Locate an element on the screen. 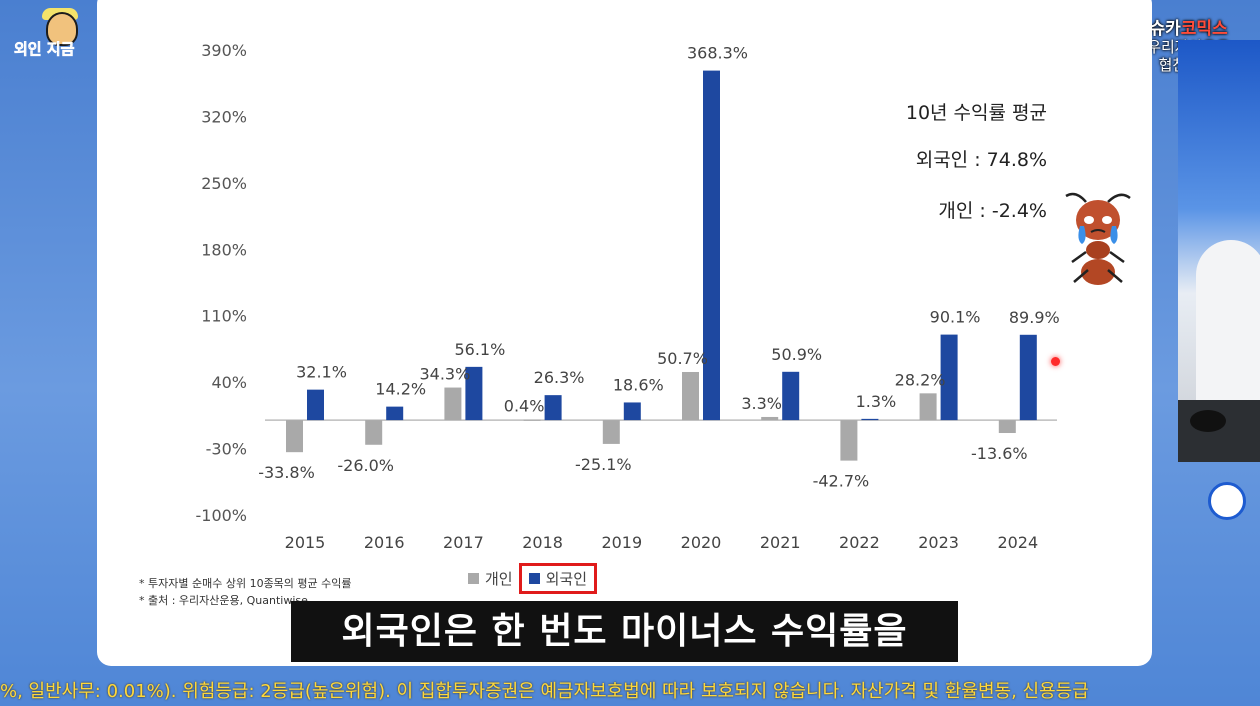 The width and height of the screenshot is (1260, 706). x-tick-label: 2017 is located at coordinates (463, 542).